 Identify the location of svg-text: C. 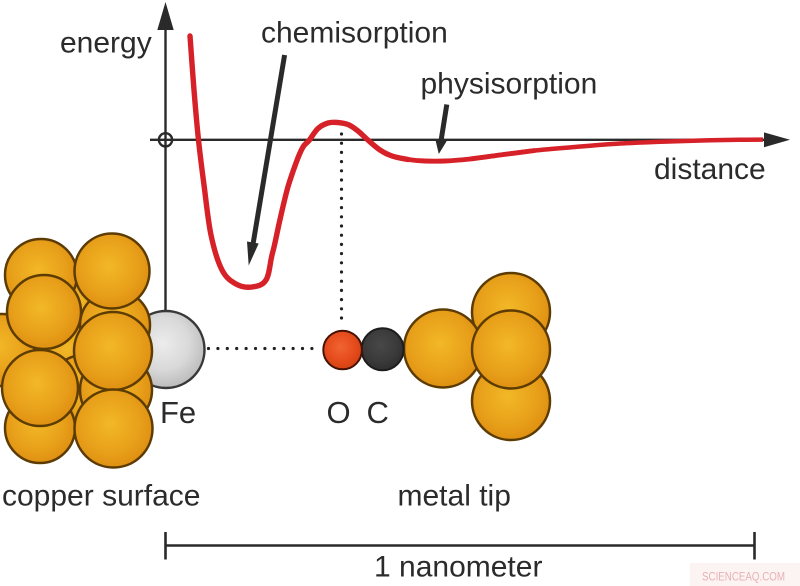
(378, 412).